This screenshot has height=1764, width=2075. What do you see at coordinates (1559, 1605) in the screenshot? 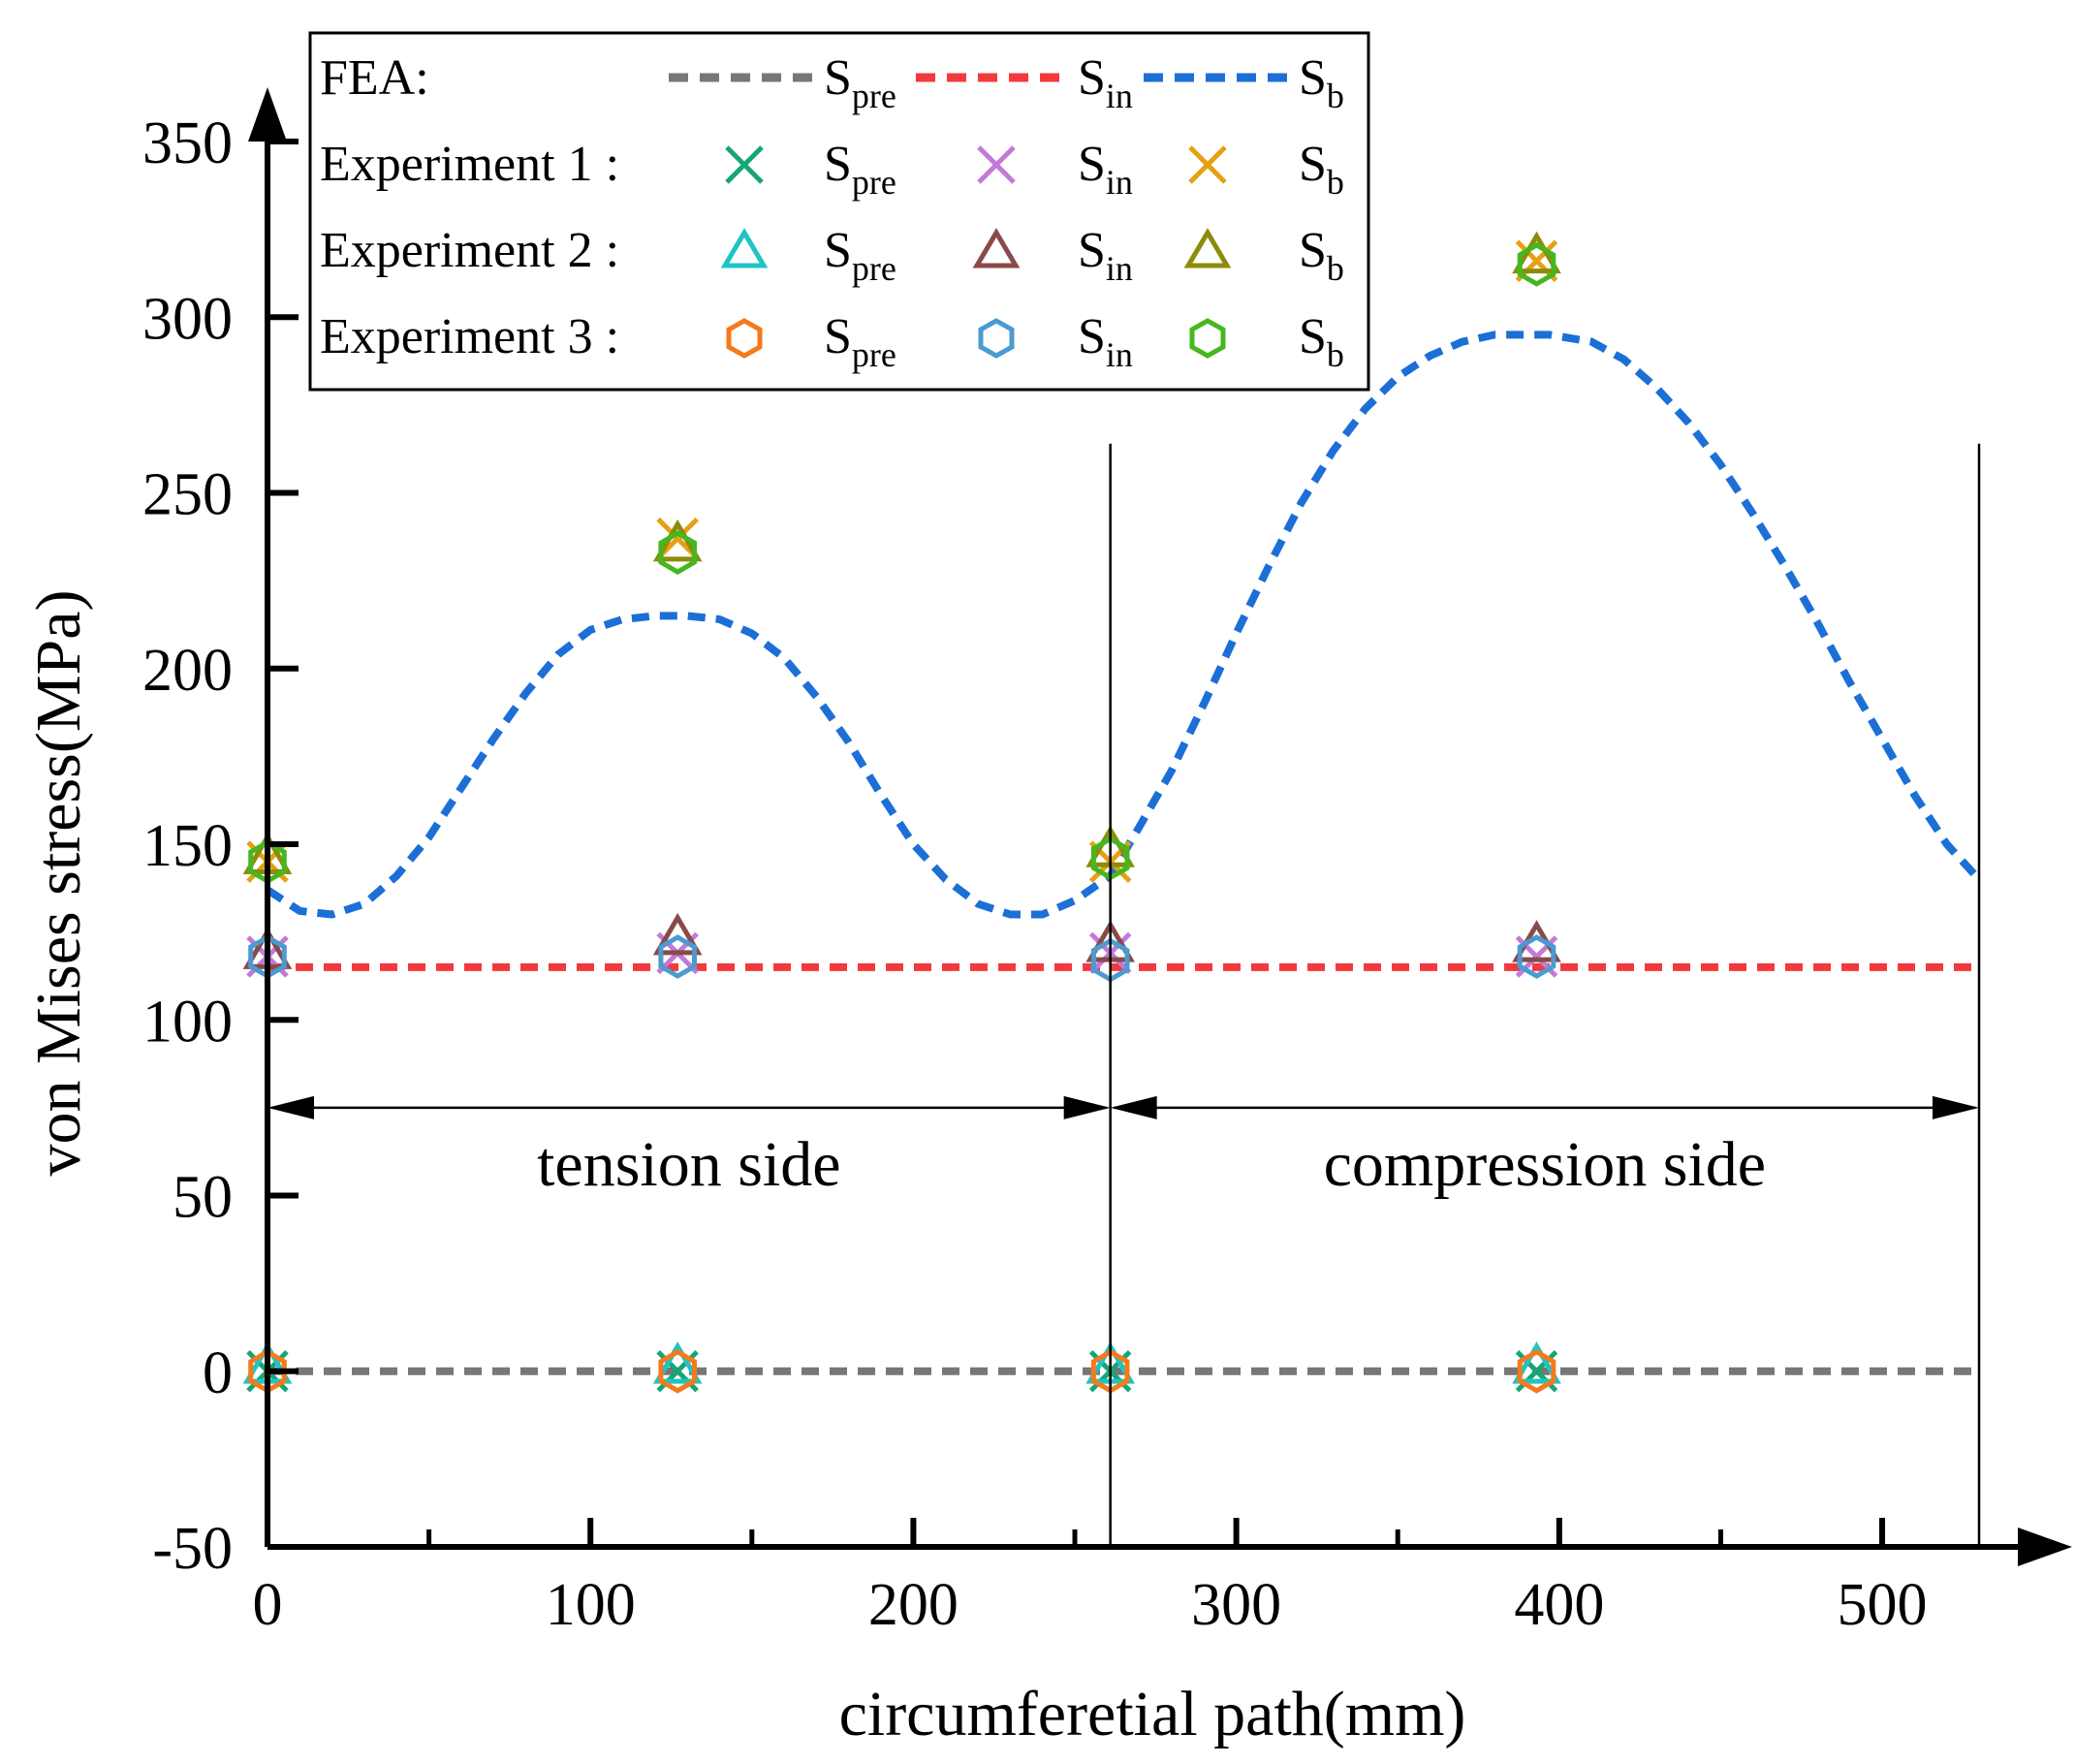
I see `x-tick-label-4: 400` at bounding box center [1559, 1605].